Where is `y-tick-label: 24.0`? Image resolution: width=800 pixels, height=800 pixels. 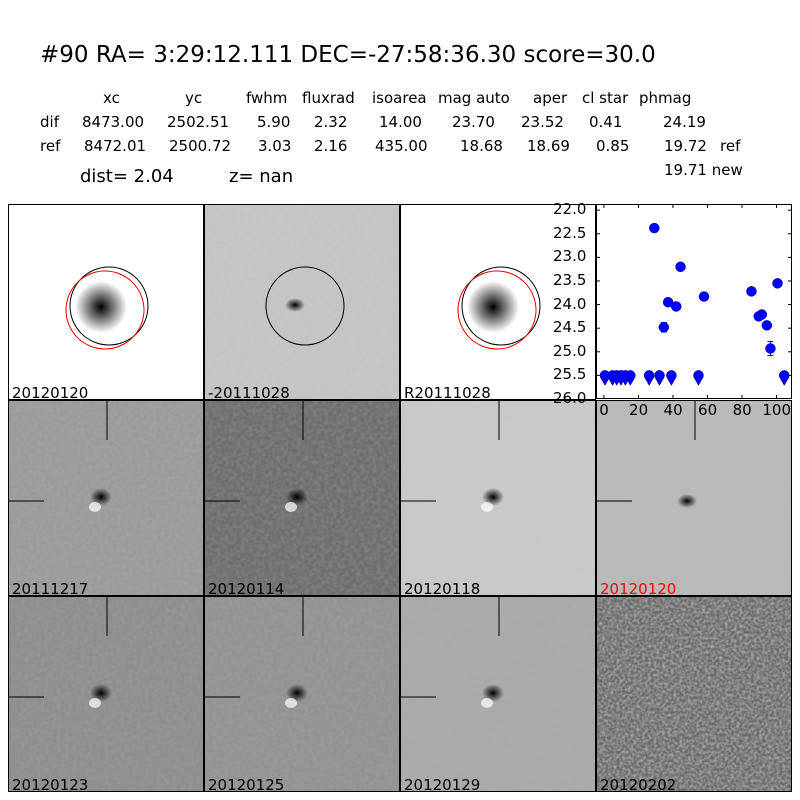 y-tick-label: 24.0 is located at coordinates (570, 303).